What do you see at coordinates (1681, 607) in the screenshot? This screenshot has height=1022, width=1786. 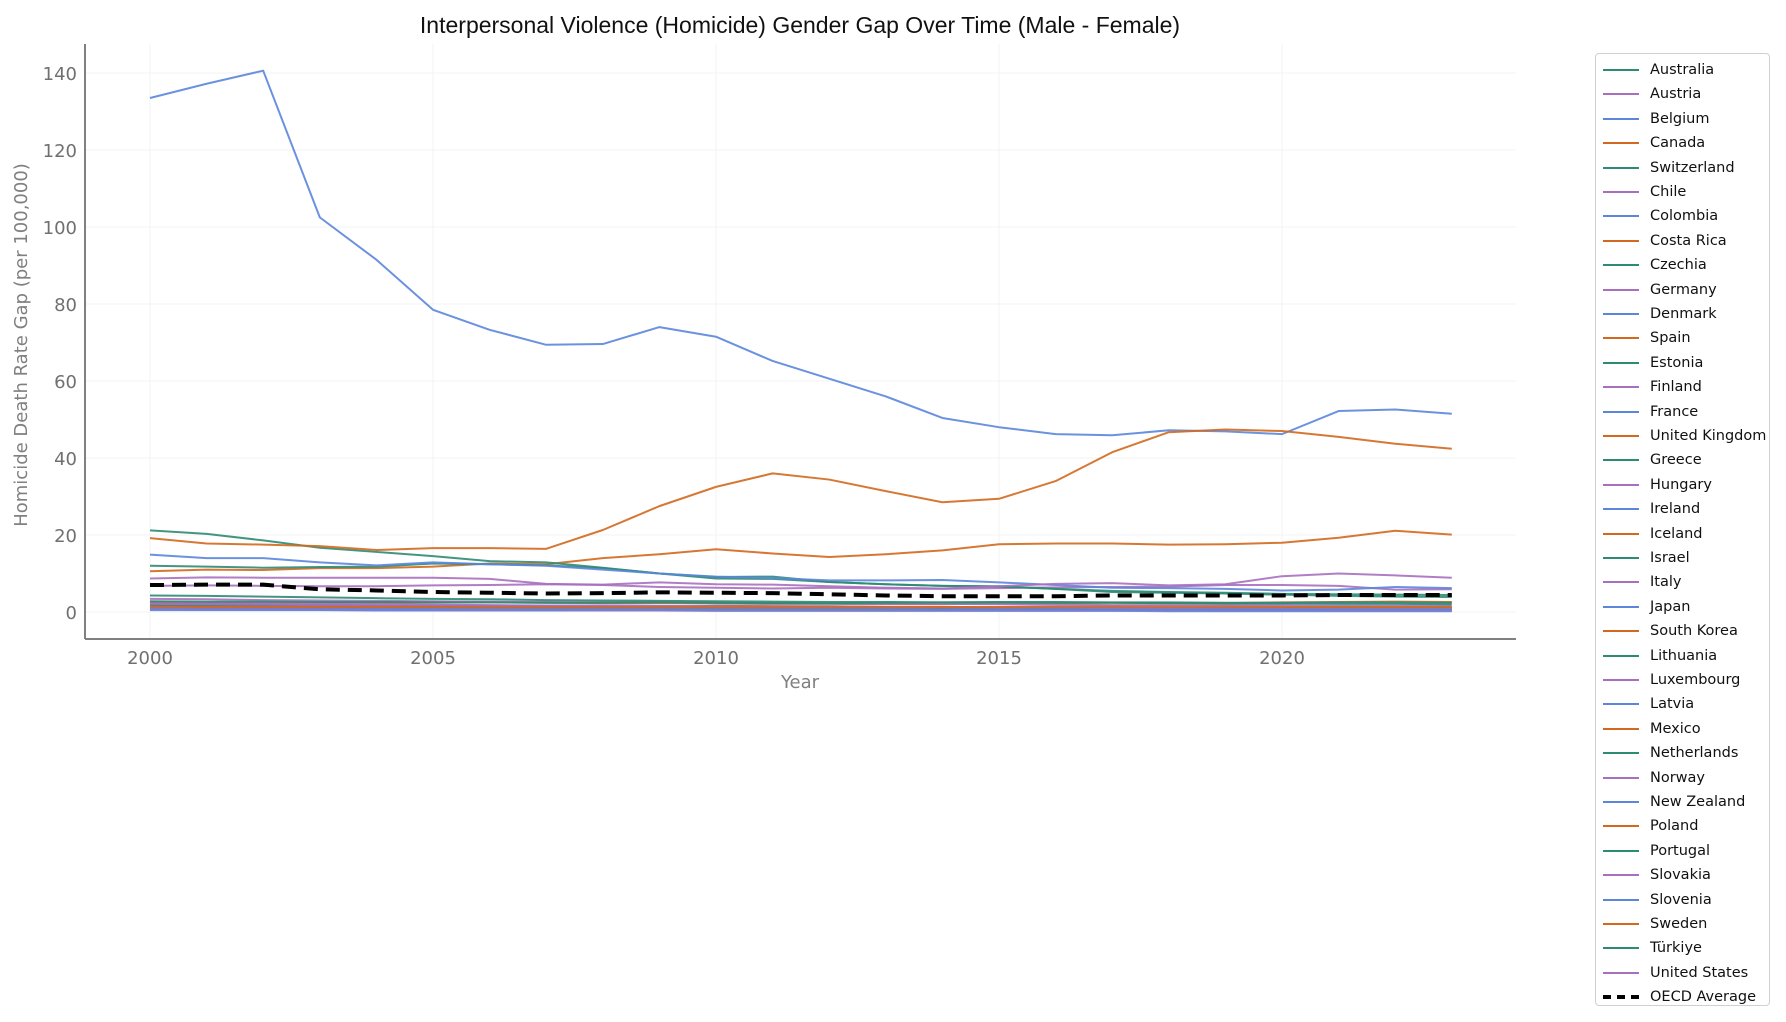 I see `legend-item-japan: Japan` at bounding box center [1681, 607].